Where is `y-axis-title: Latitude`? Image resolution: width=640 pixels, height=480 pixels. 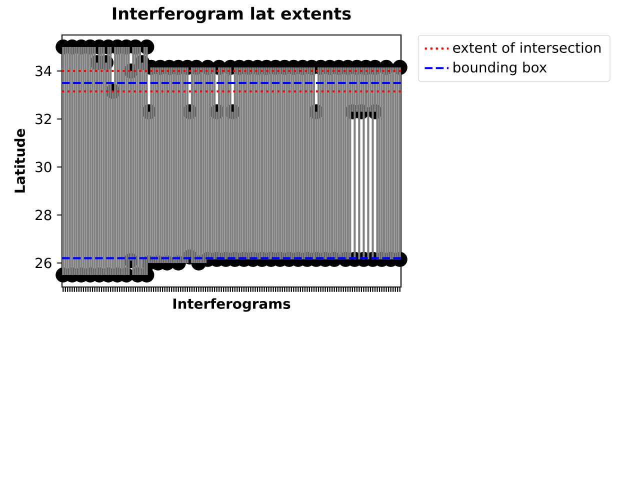 y-axis-title: Latitude is located at coordinates (20, 160).